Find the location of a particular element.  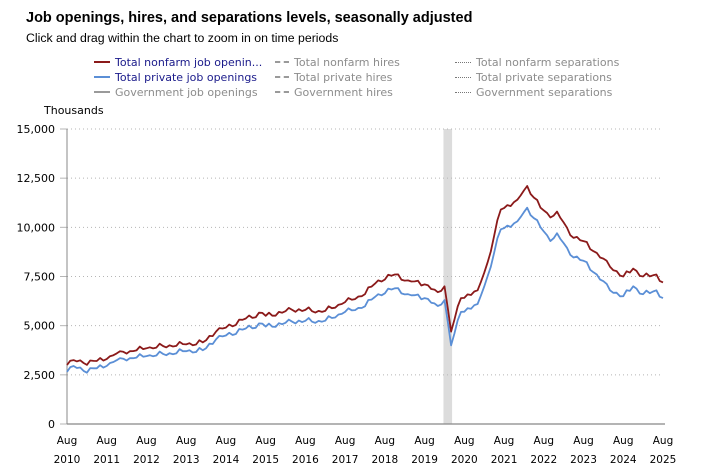

x-tick-label-year: 2021 is located at coordinates (504, 460).